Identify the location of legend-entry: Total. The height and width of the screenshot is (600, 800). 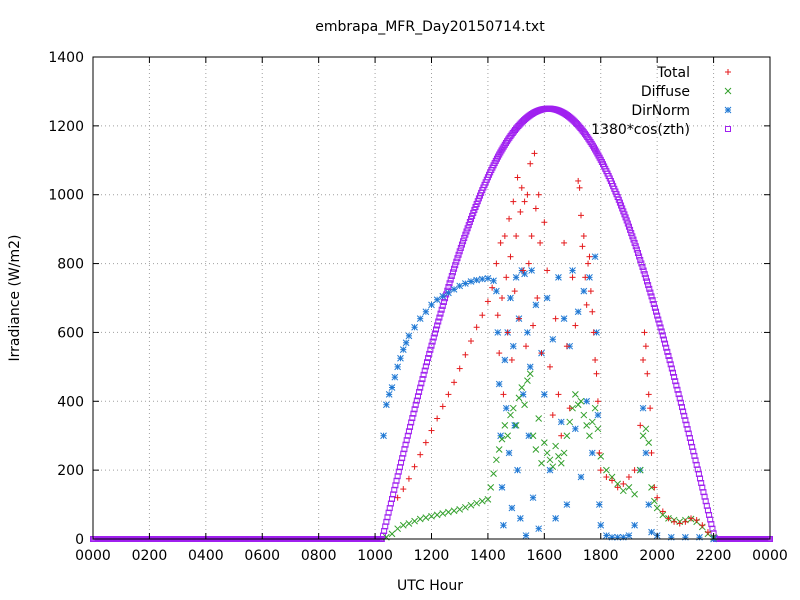
(693, 73).